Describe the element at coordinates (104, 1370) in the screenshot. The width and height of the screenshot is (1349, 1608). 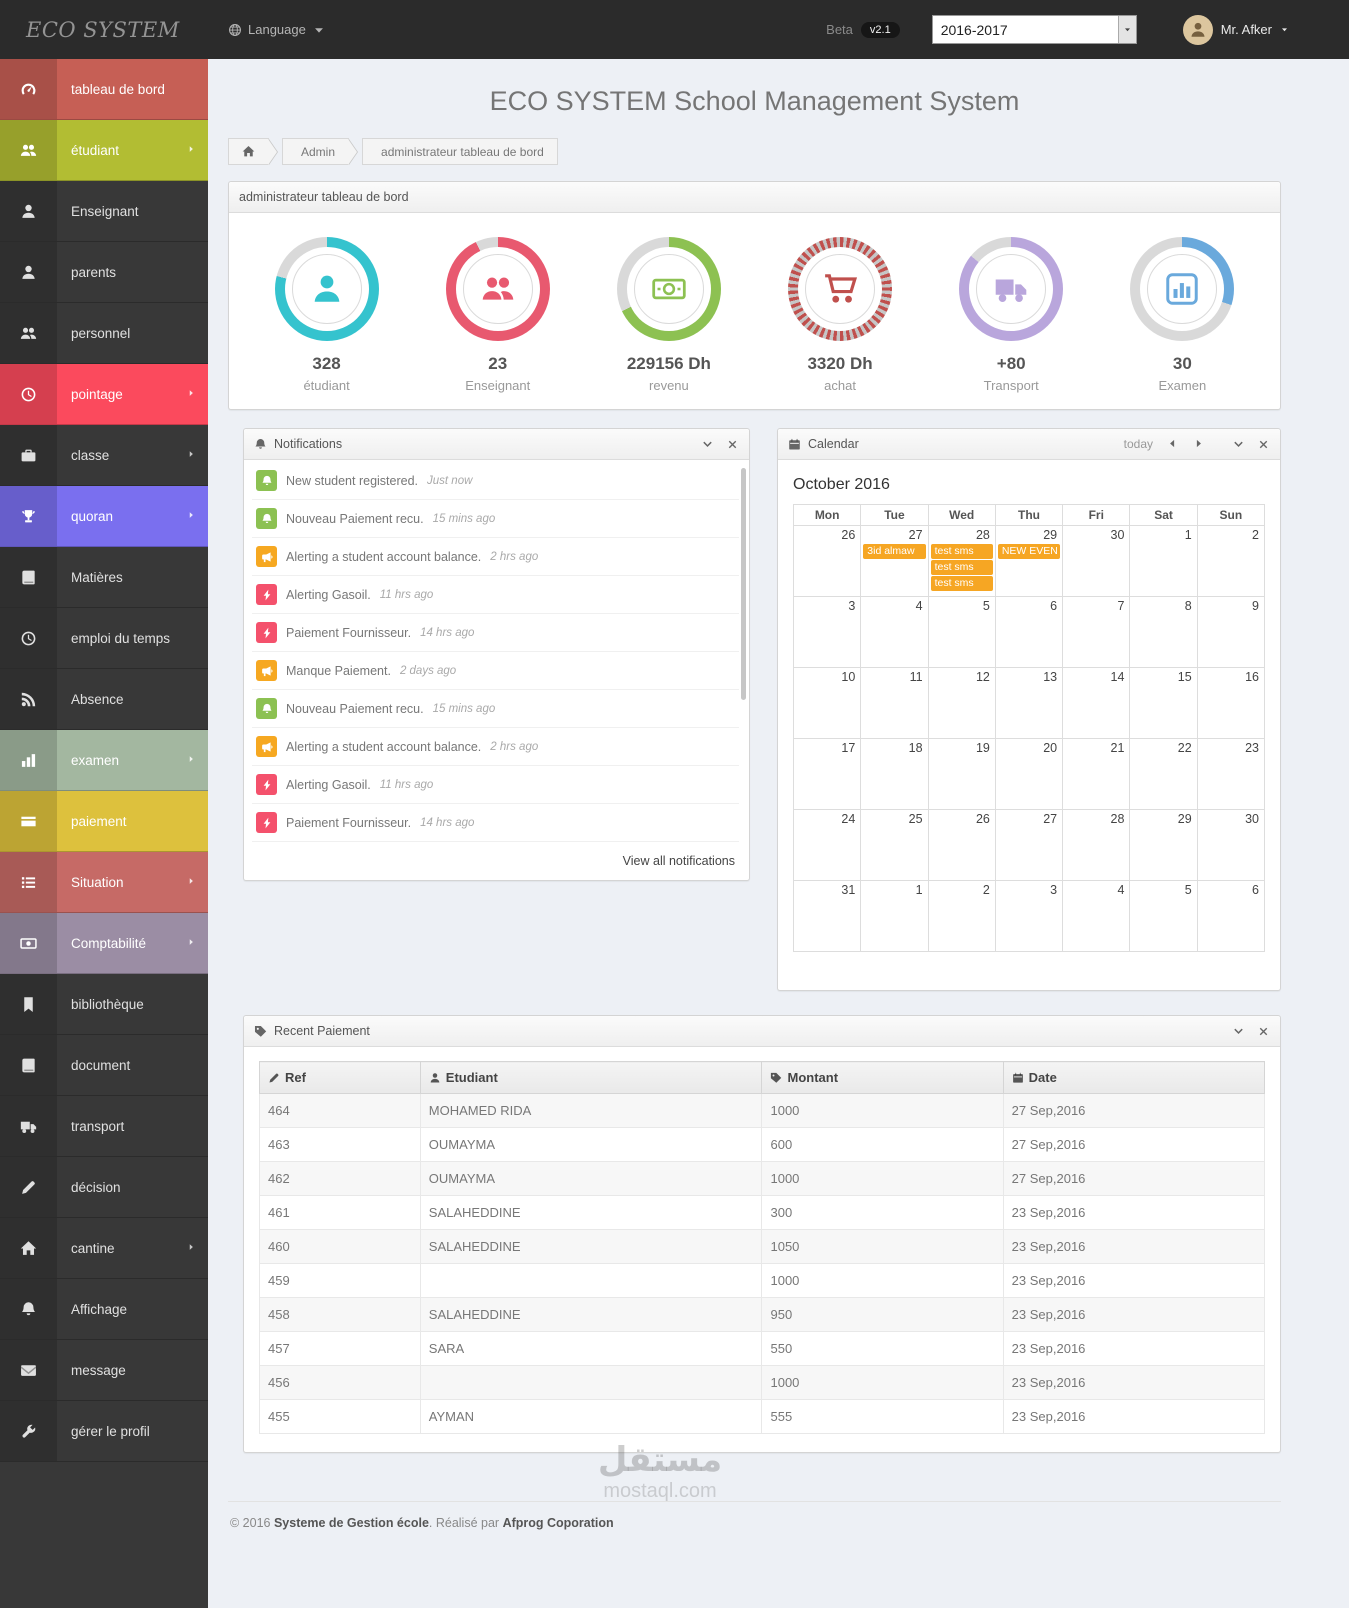
I see `sidebar-item-message: message` at that location.